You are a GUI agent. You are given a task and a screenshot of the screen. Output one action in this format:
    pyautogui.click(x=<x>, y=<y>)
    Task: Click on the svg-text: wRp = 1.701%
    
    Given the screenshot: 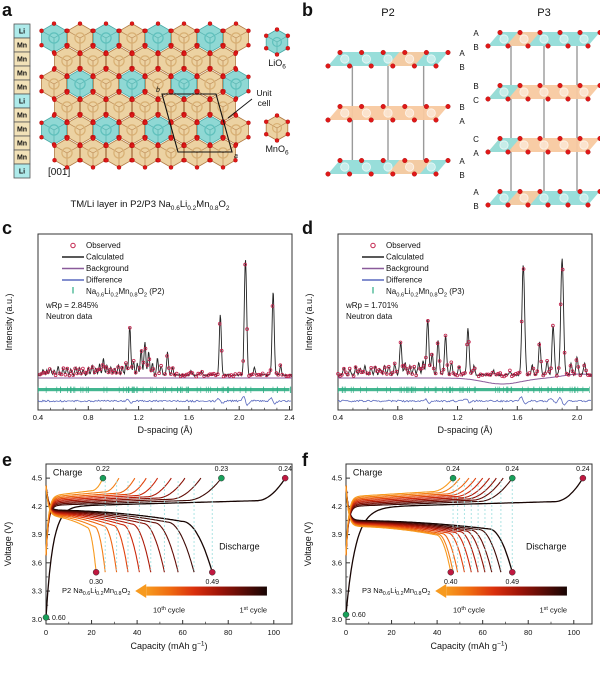 What is the action you would take?
    pyautogui.click(x=371, y=305)
    